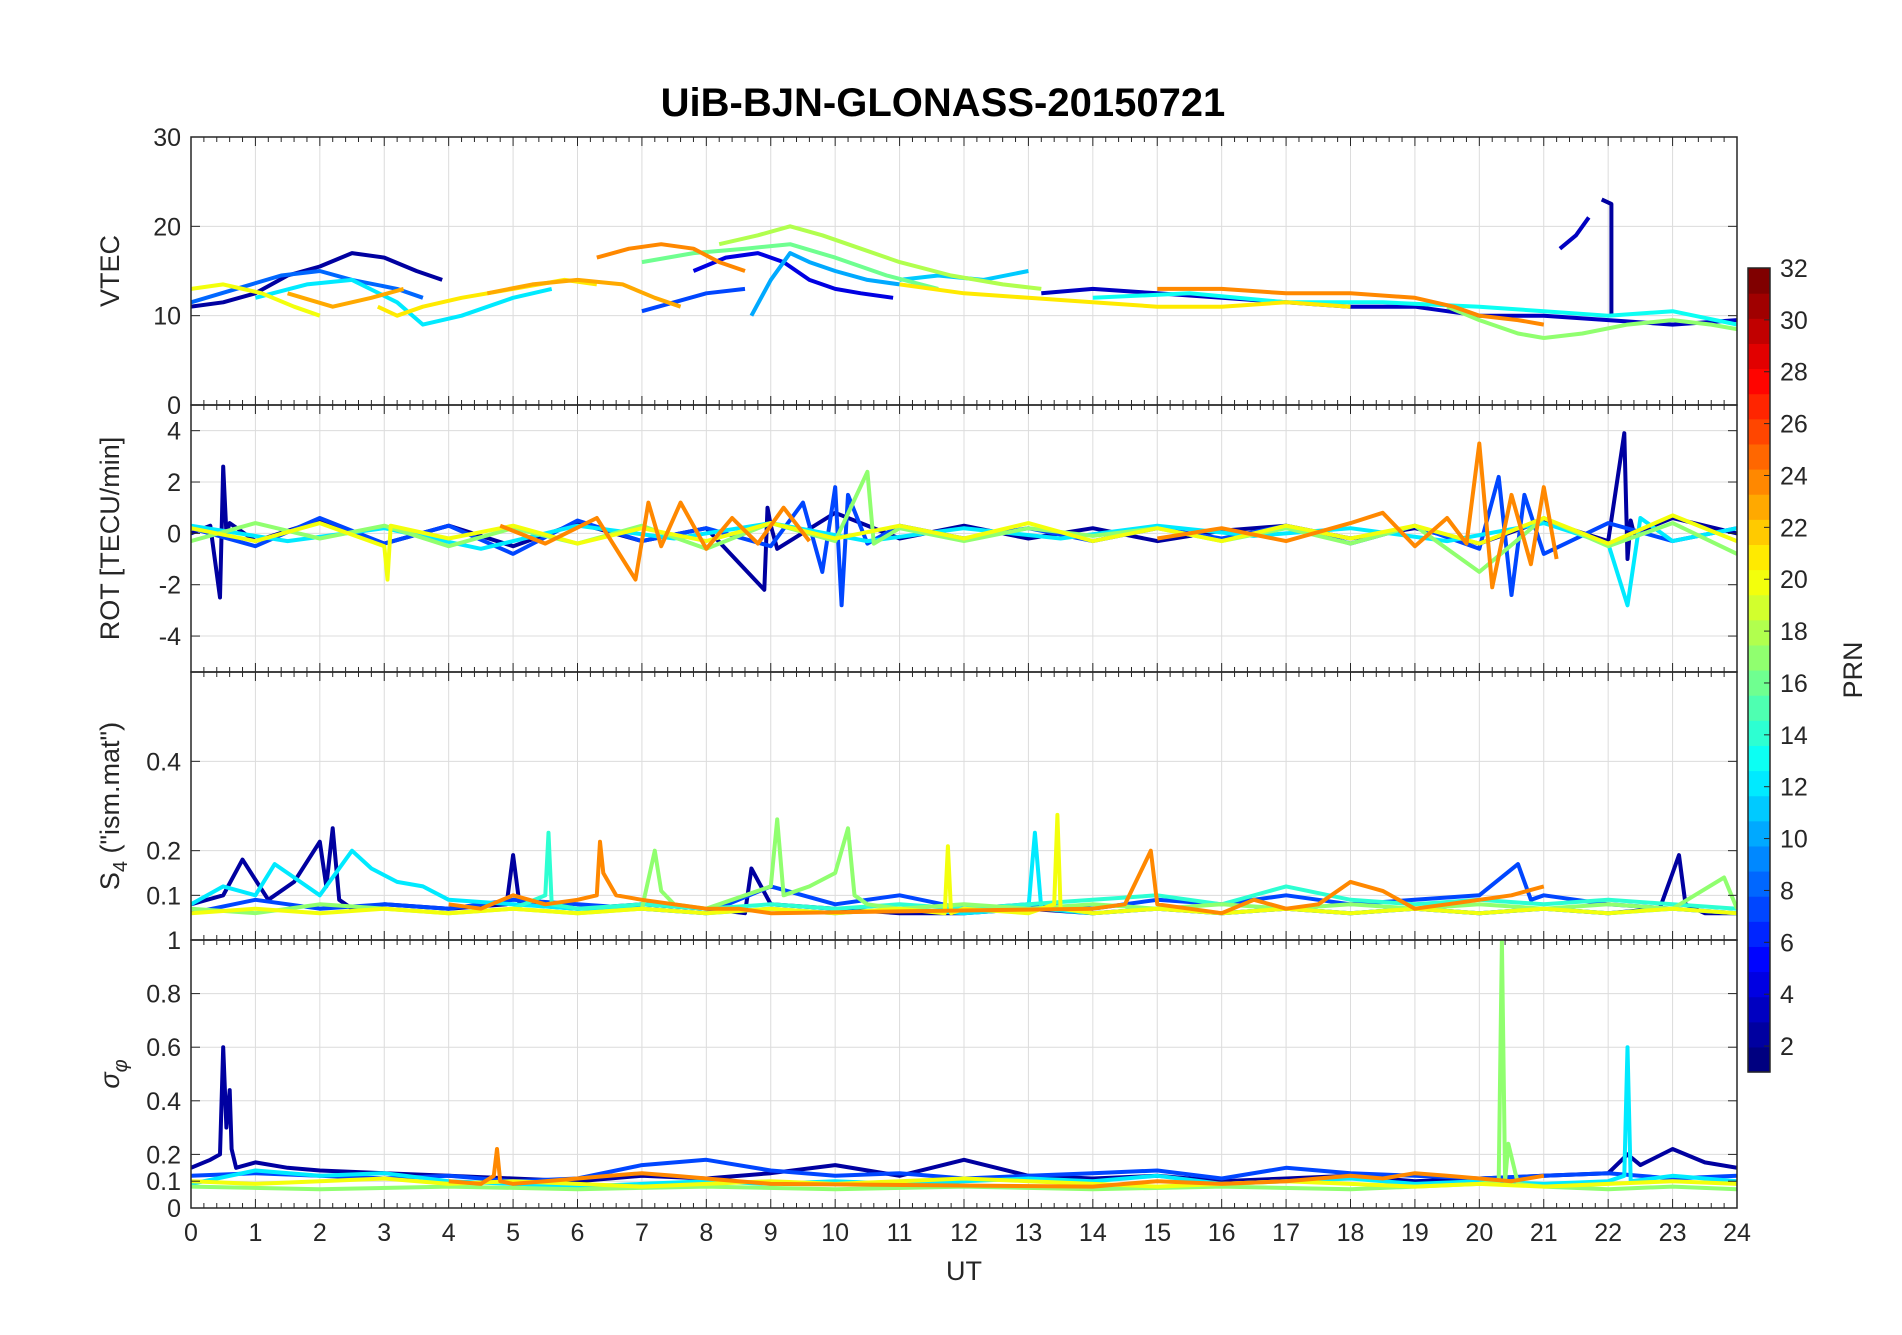 This screenshot has height=1335, width=1902. I want to click on y-axis-label: σφ, so click(113, 1073).